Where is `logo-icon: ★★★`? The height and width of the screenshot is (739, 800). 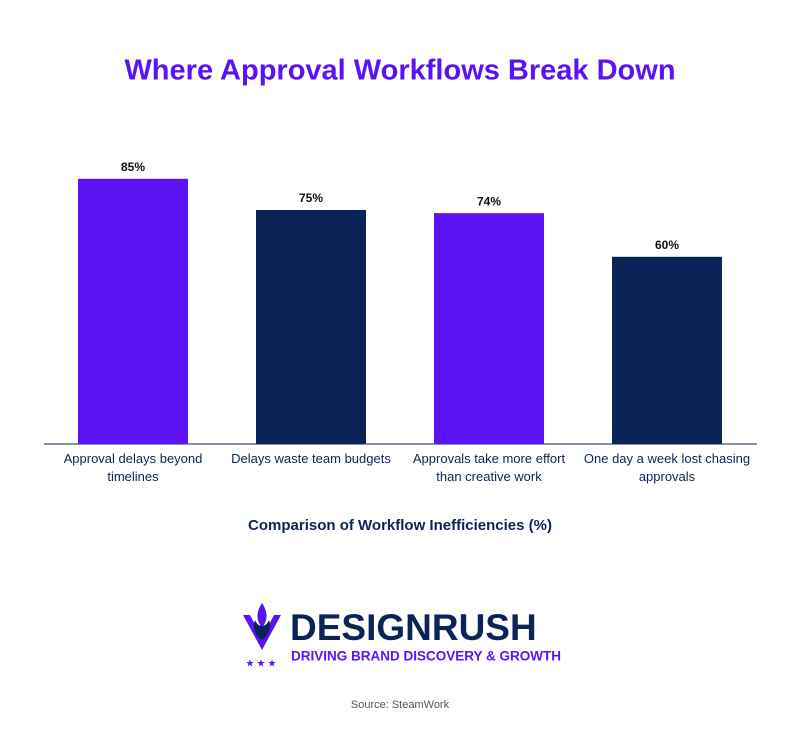 logo-icon: ★★★ is located at coordinates (262, 636).